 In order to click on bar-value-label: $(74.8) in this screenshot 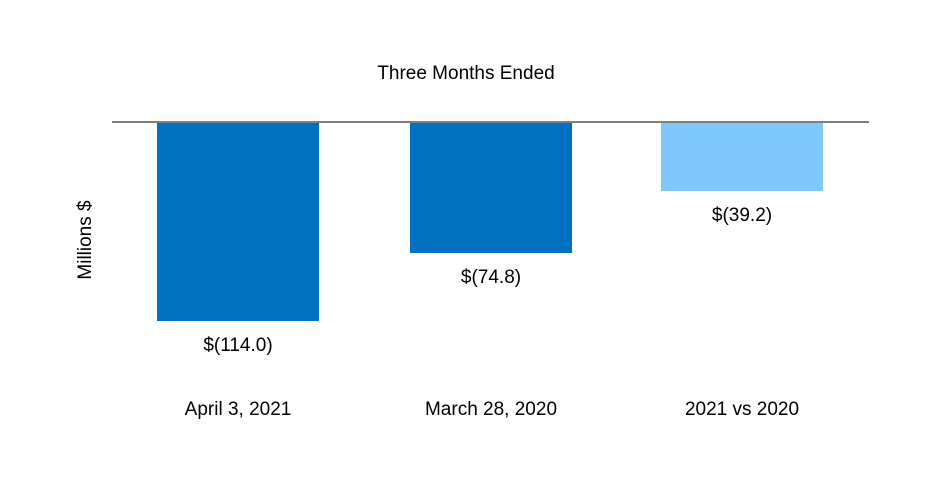, I will do `click(491, 277)`.